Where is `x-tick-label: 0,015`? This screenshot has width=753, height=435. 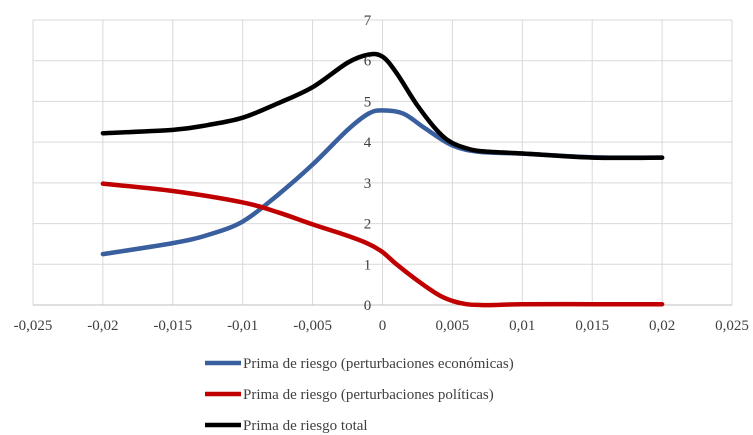 x-tick-label: 0,015 is located at coordinates (592, 326).